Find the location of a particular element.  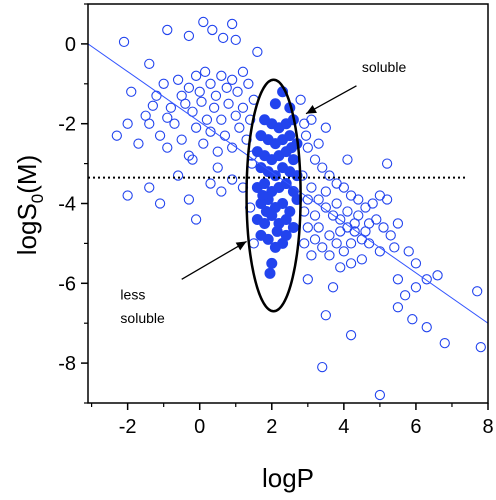

annotation-1: less is located at coordinates (132, 294).